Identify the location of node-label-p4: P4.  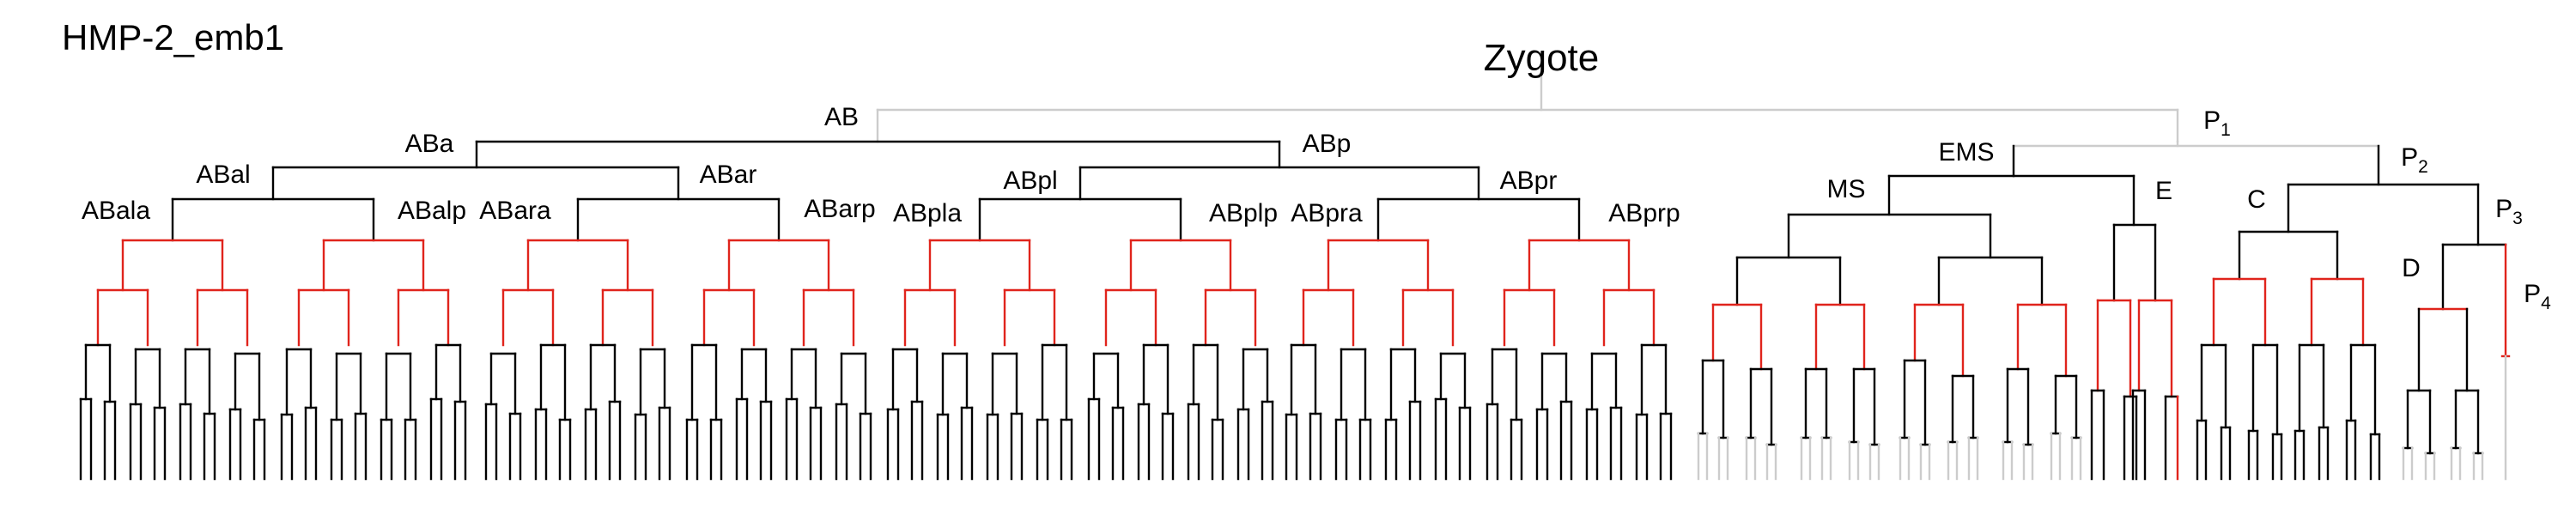
(2537, 296).